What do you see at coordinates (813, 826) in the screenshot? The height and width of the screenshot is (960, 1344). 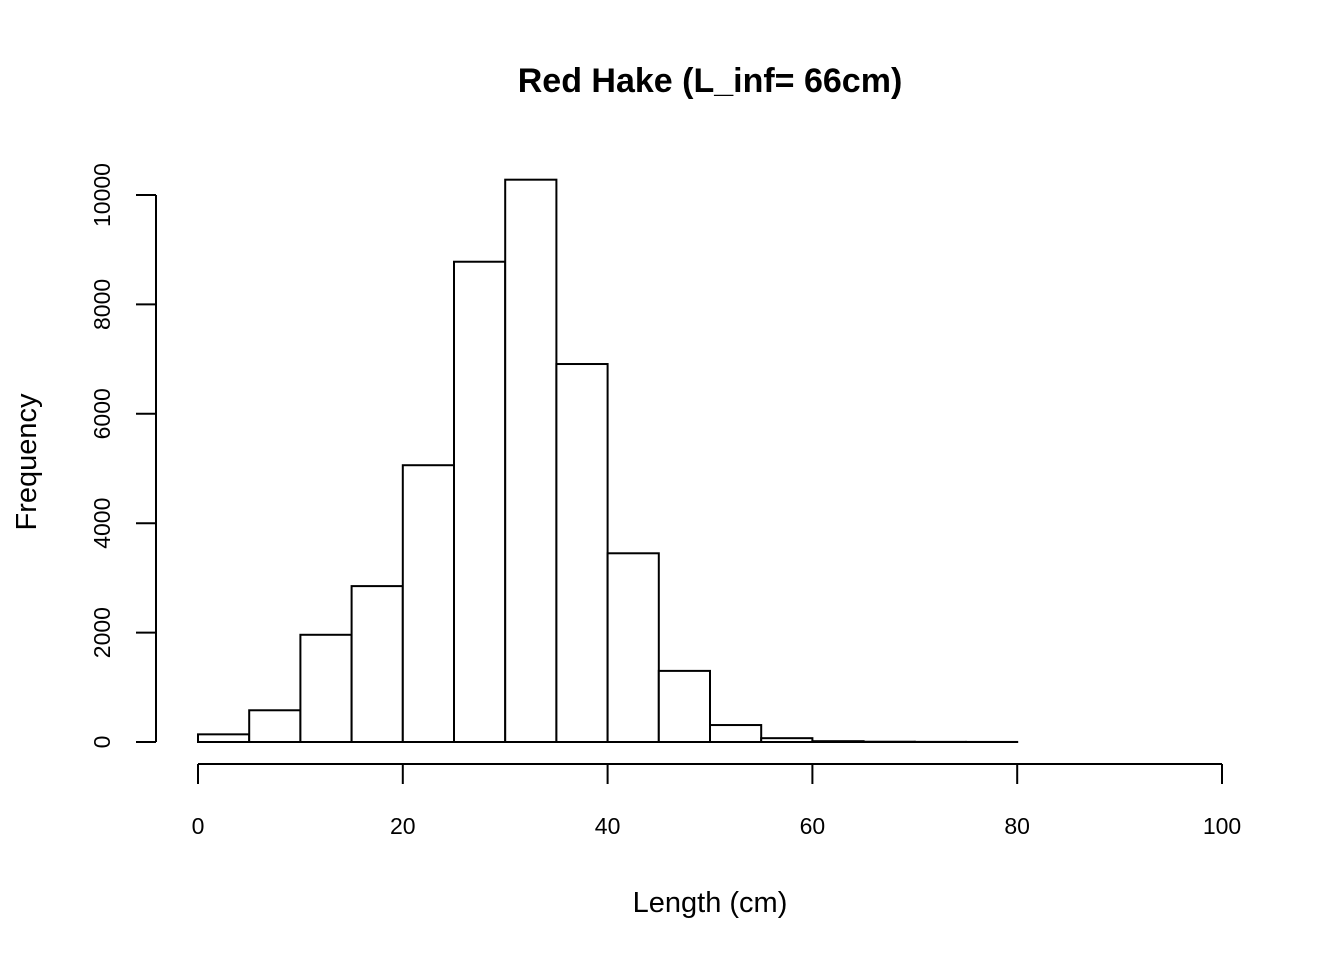 I see `x-tick-label-3: 60` at bounding box center [813, 826].